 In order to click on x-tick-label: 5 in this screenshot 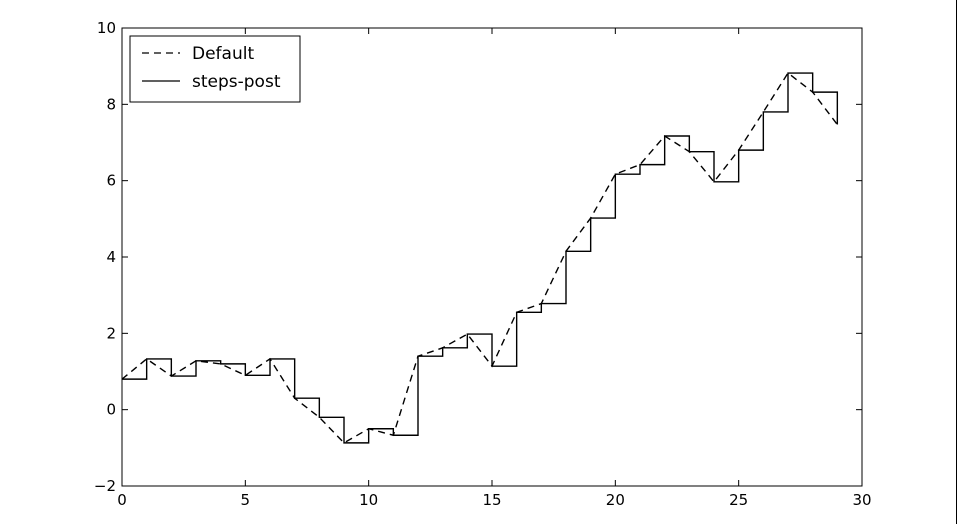, I will do `click(246, 500)`.